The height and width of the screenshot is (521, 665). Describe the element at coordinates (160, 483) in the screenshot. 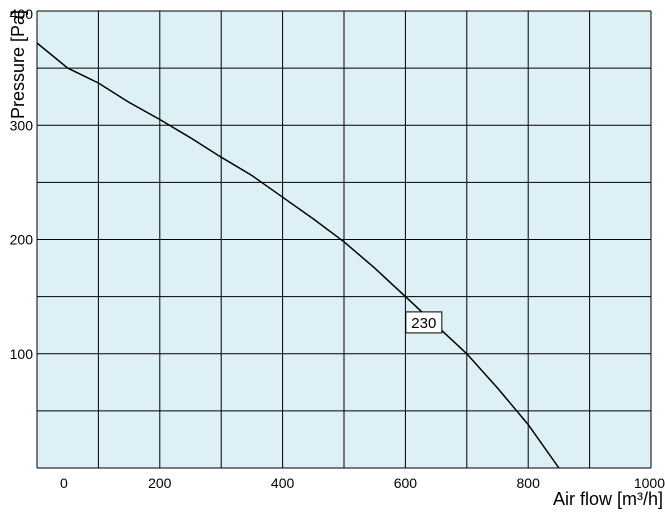

I see `x-tick-label: 200` at that location.